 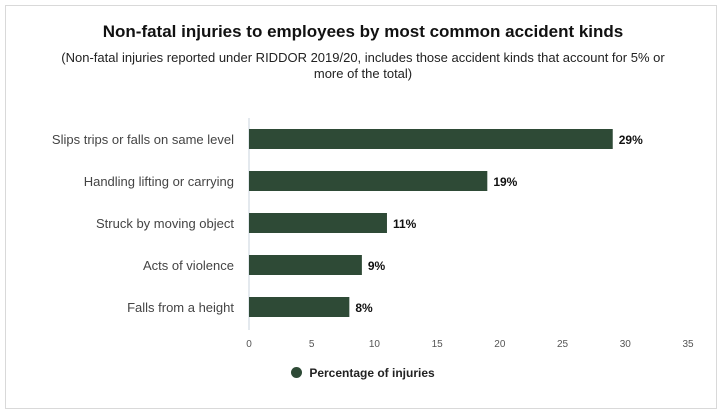 What do you see at coordinates (372, 373) in the screenshot?
I see `legend-label: Percentage of injuries` at bounding box center [372, 373].